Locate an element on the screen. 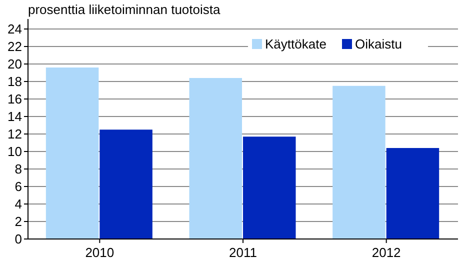  y-tick-label: 0 is located at coordinates (18, 239).